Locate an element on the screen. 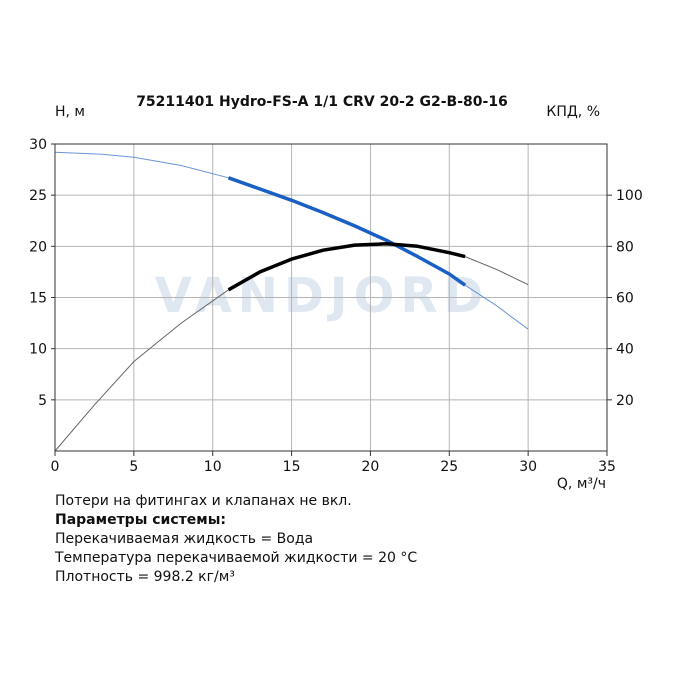 The height and width of the screenshot is (681, 681). y2-axis-label: КПД, % is located at coordinates (573, 112).